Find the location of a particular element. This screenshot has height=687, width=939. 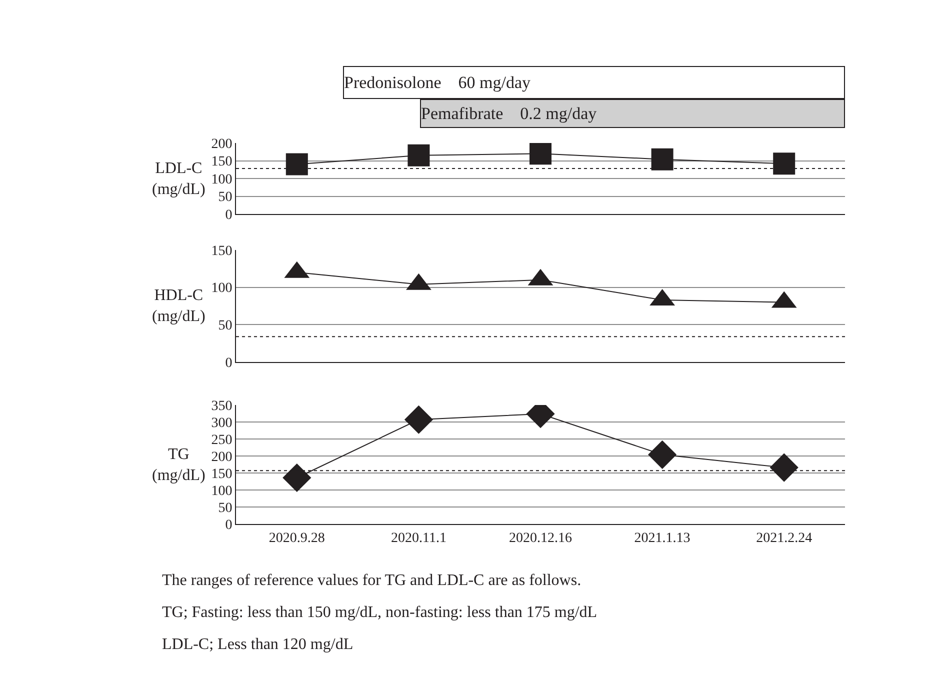

y-axis-title: HDL-C (mg/dL) is located at coordinates (179, 306).